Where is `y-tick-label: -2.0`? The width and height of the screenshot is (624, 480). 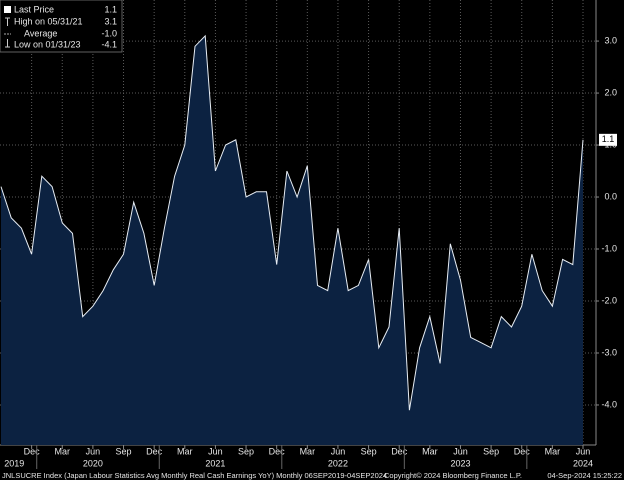 y-tick-label: -2.0 is located at coordinates (609, 300).